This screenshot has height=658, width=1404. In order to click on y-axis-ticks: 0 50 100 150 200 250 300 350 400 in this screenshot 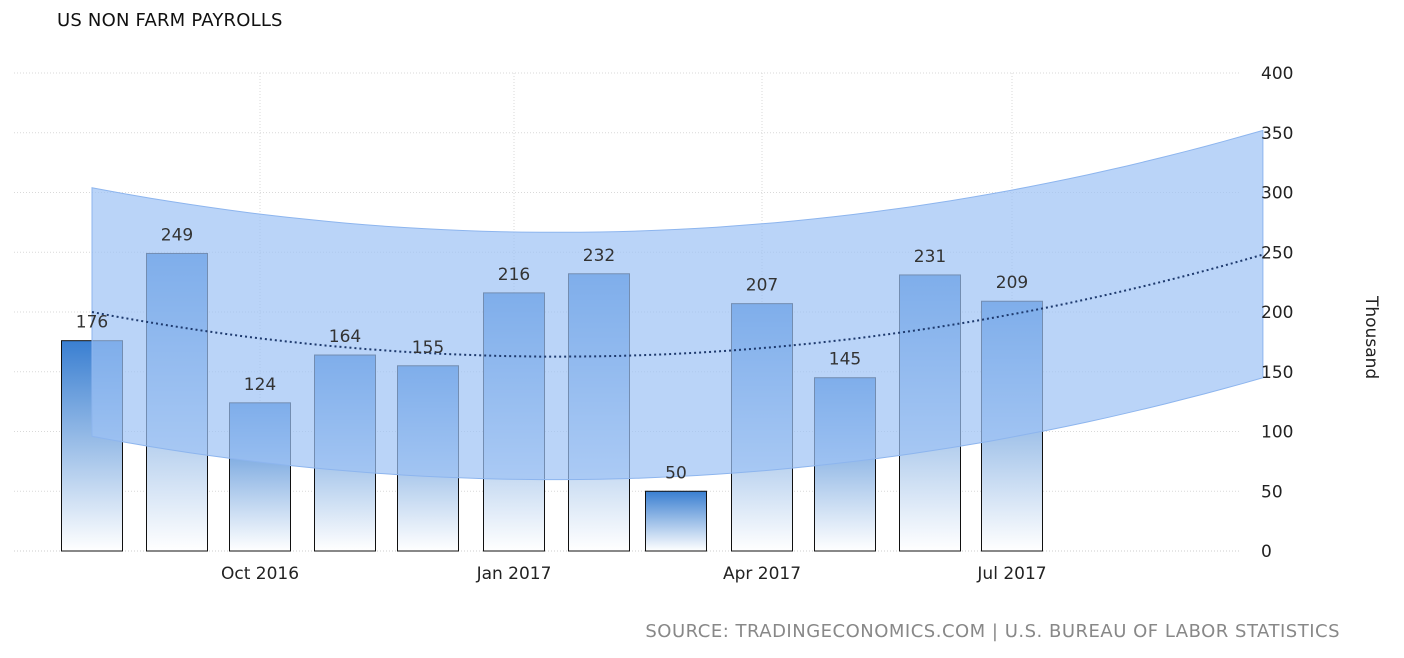, I will do `click(1277, 313)`.